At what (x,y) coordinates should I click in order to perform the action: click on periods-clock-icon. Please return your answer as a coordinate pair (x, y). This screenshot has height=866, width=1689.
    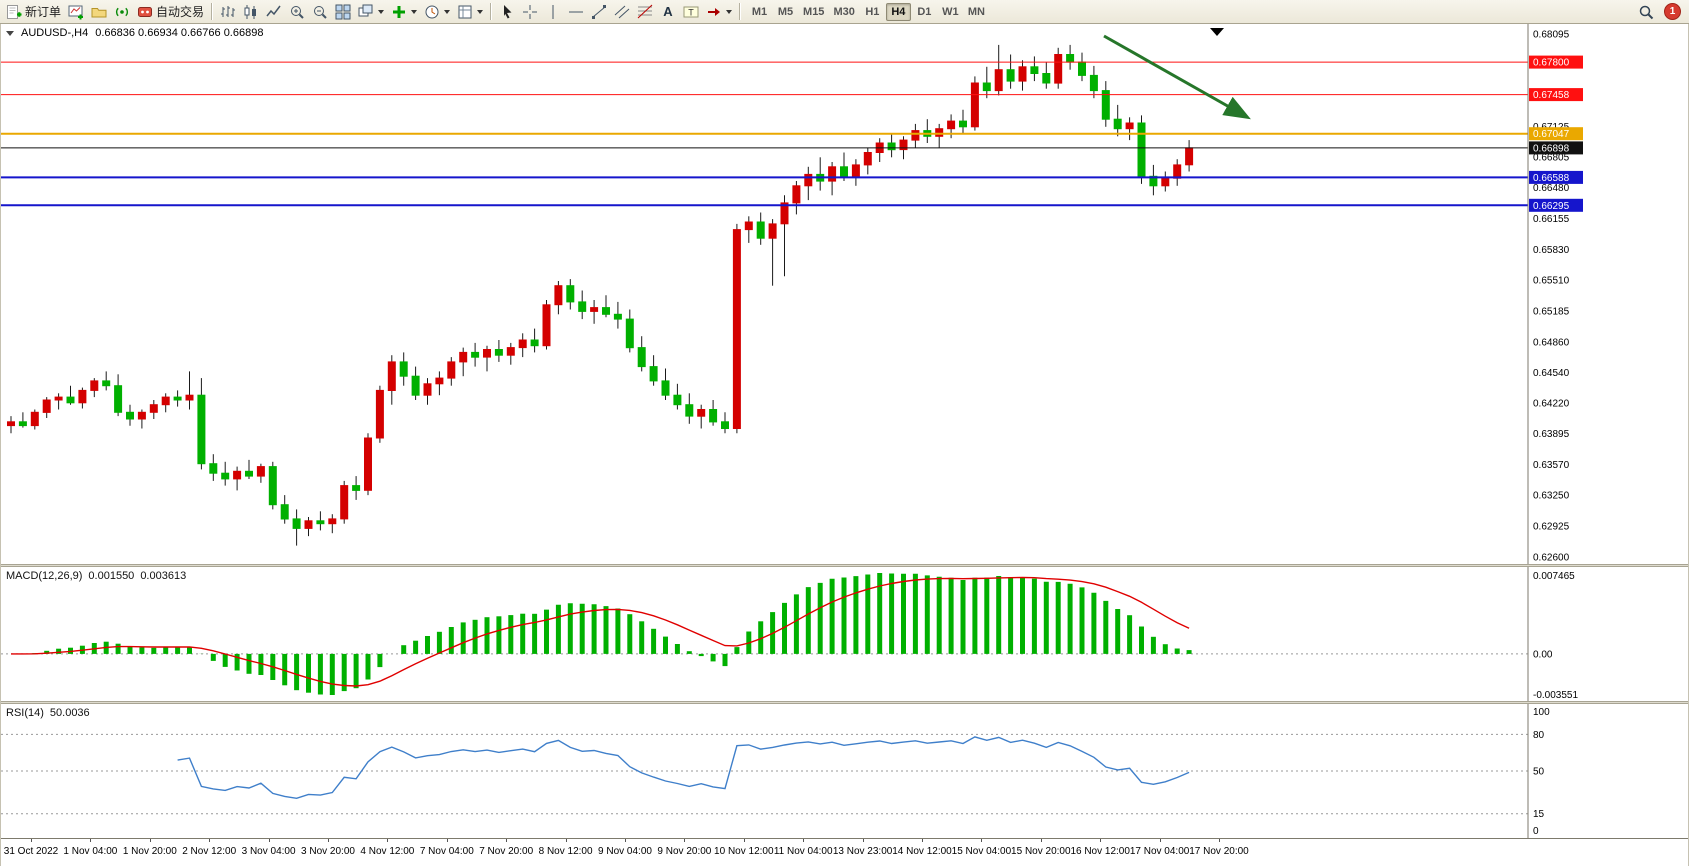
    Looking at the image, I should click on (432, 11).